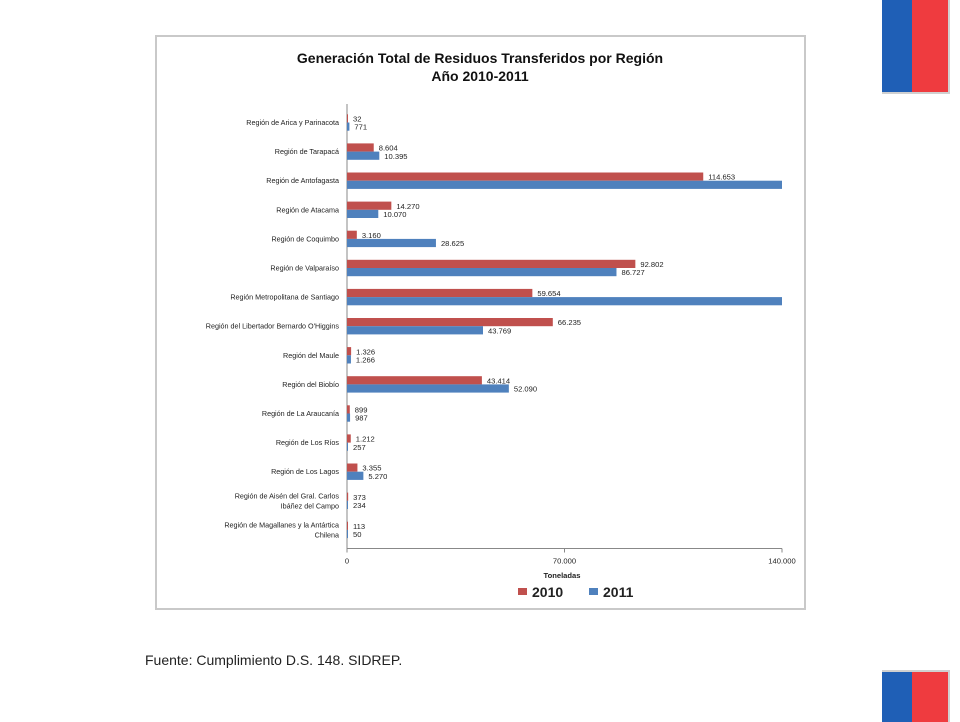 This screenshot has height=722, width=960. I want to click on category-label: Región Metropolitana de Santiago, so click(284, 297).